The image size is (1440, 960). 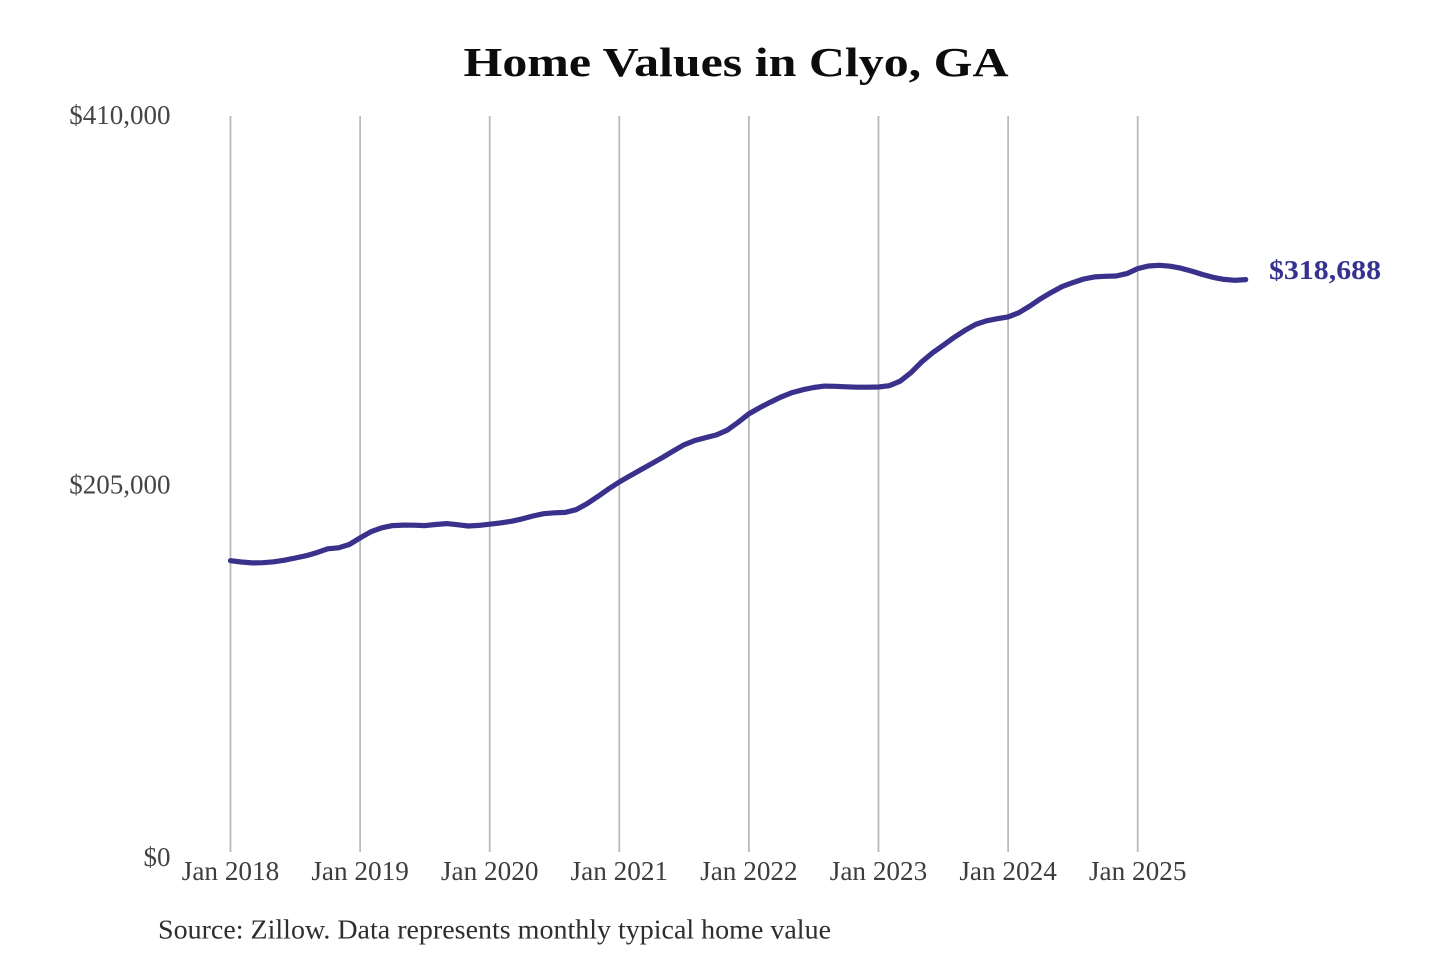 I want to click on svg-text: $0, so click(x=157, y=857).